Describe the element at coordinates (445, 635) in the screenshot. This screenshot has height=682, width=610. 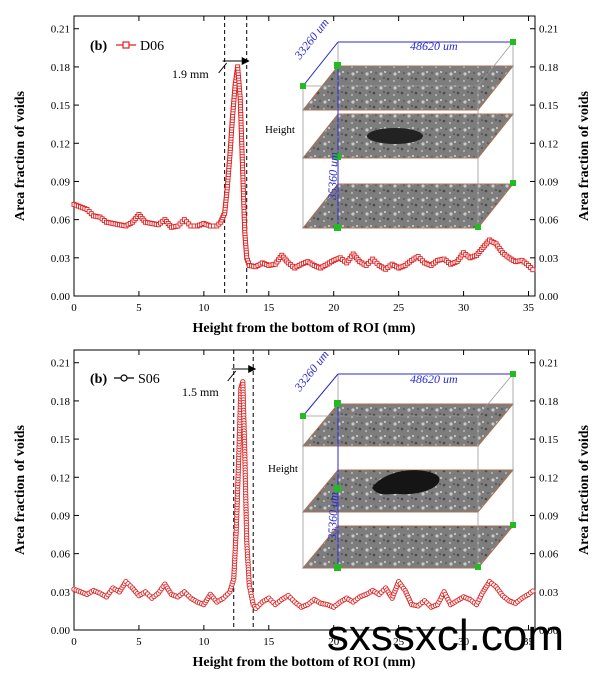
I see `watermark-text: sxssxcl.com` at that location.